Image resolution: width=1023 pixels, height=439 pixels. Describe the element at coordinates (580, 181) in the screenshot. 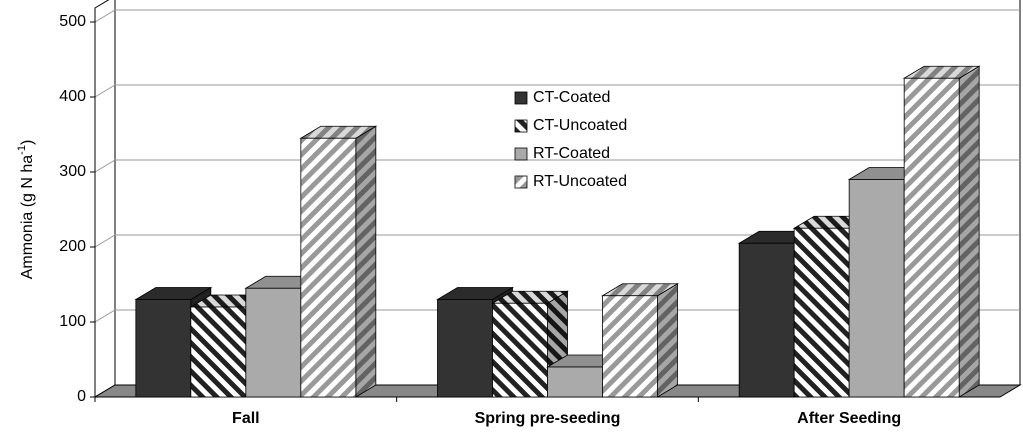

I see `legend-label: RT-Uncoated` at that location.